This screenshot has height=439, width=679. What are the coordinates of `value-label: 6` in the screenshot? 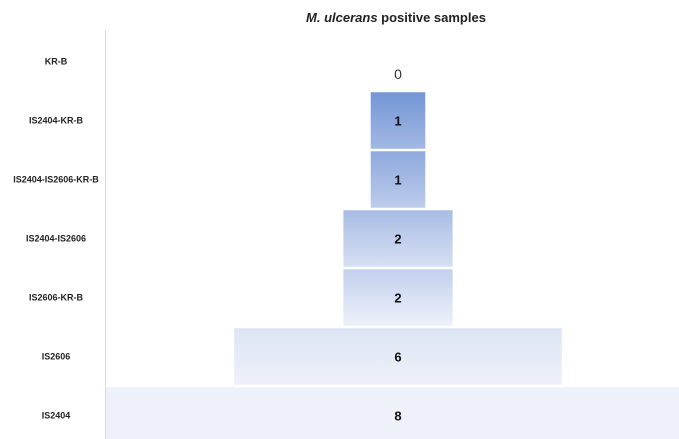 It's located at (397, 357).